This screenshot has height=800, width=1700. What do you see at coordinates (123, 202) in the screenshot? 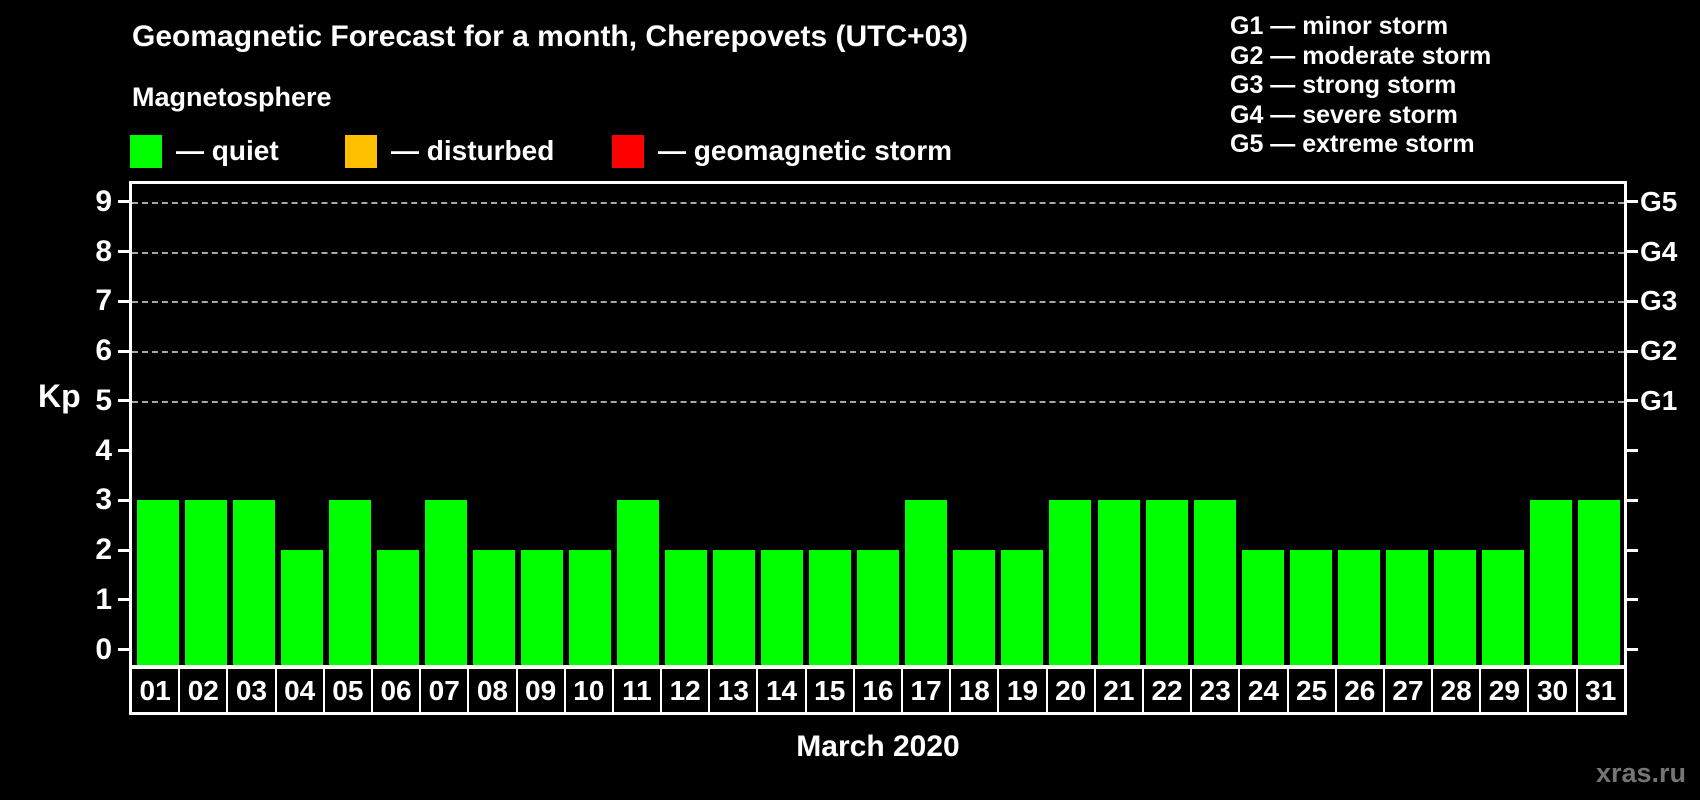
I see `left-tick-kp9` at bounding box center [123, 202].